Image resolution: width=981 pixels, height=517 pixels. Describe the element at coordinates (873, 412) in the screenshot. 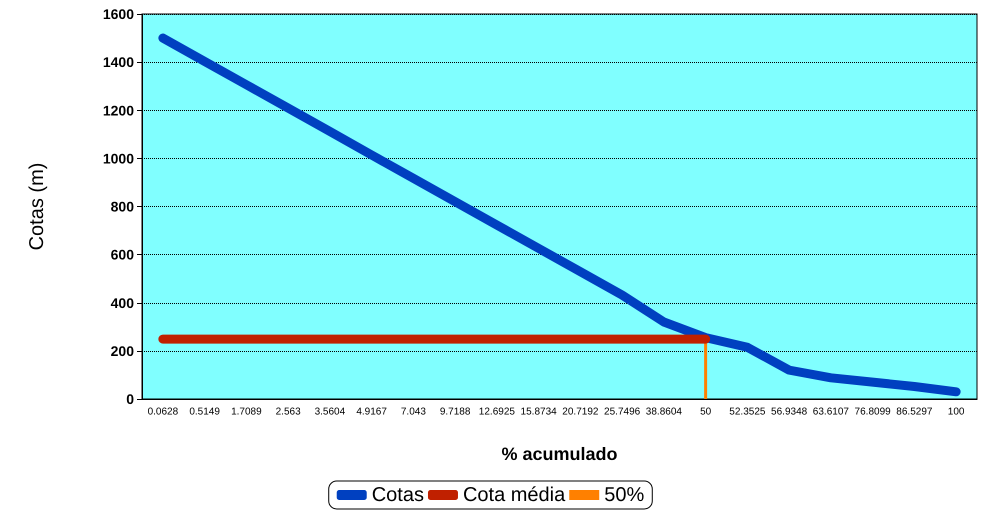

I see `x-tick-label: 76.8099` at that location.